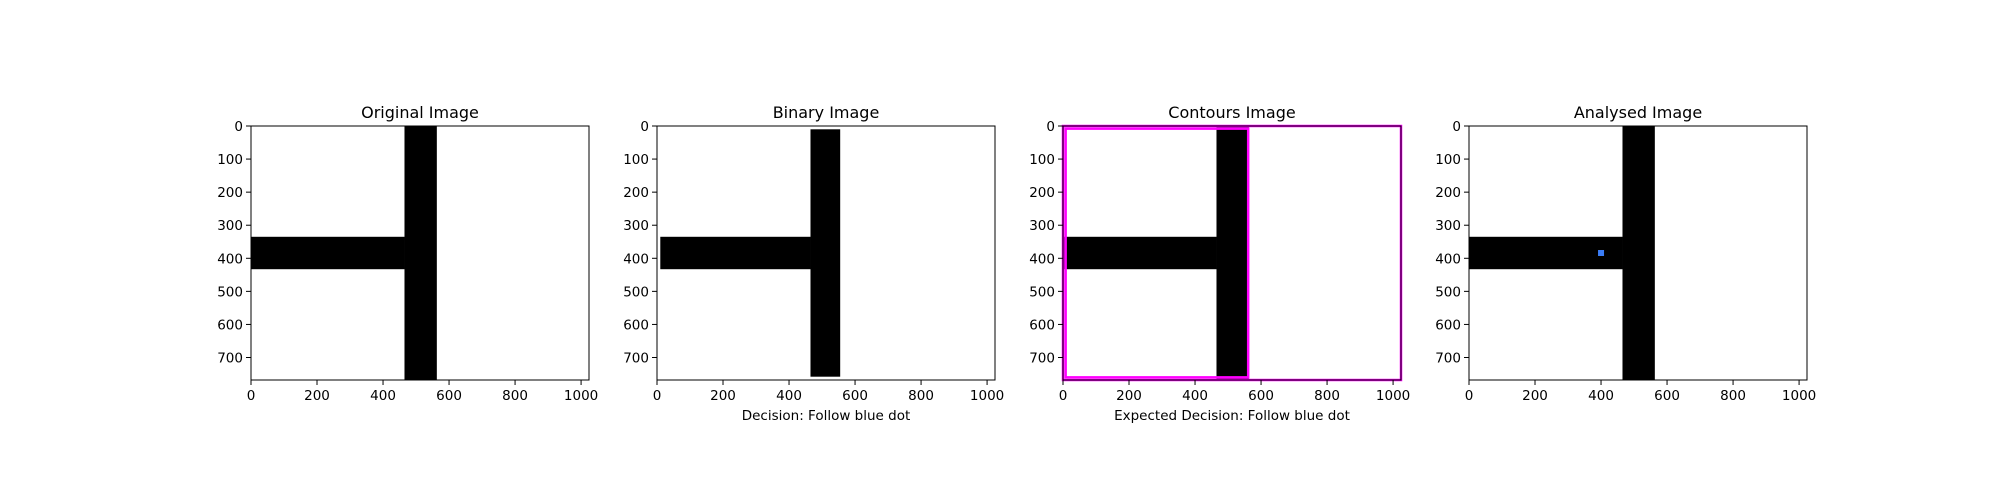  I want to click on decision-caption: Expected Decision: Follow blue dot, so click(1232, 416).